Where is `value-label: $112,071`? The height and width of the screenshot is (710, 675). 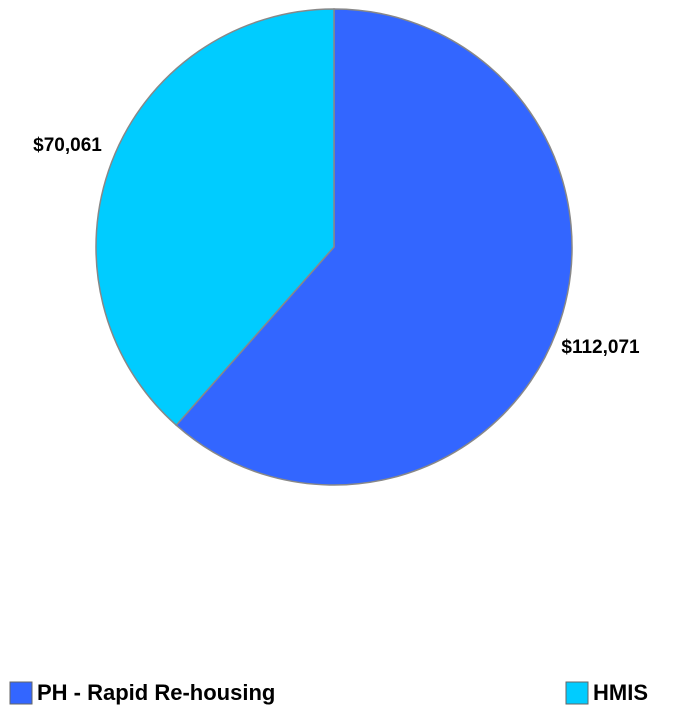
value-label: $112,071 is located at coordinates (600, 347).